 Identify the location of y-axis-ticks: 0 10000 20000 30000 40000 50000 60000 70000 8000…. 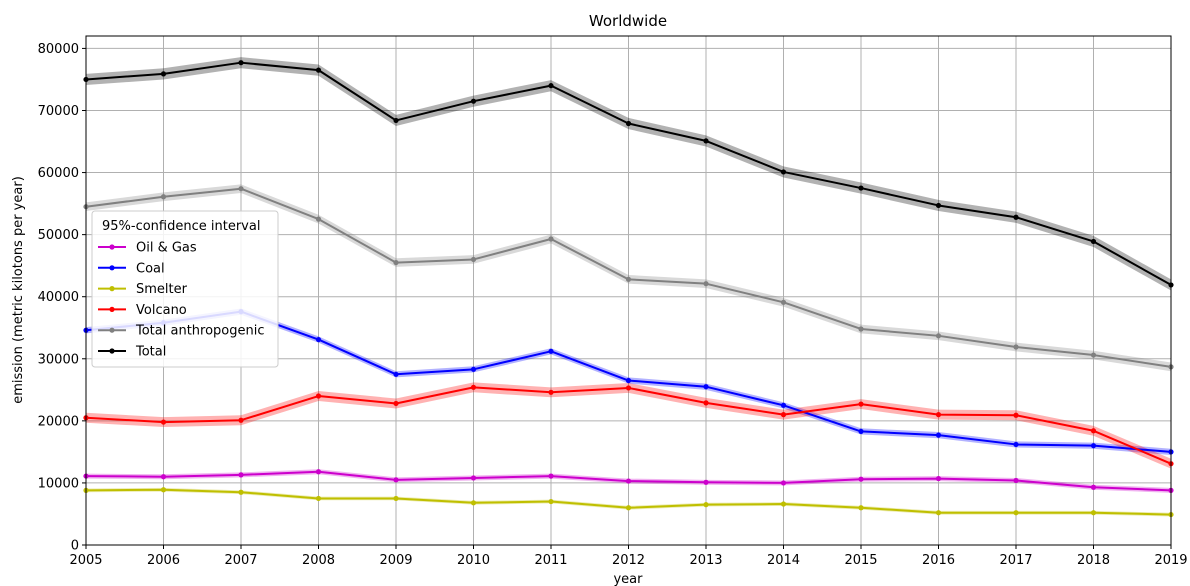
(62, 298).